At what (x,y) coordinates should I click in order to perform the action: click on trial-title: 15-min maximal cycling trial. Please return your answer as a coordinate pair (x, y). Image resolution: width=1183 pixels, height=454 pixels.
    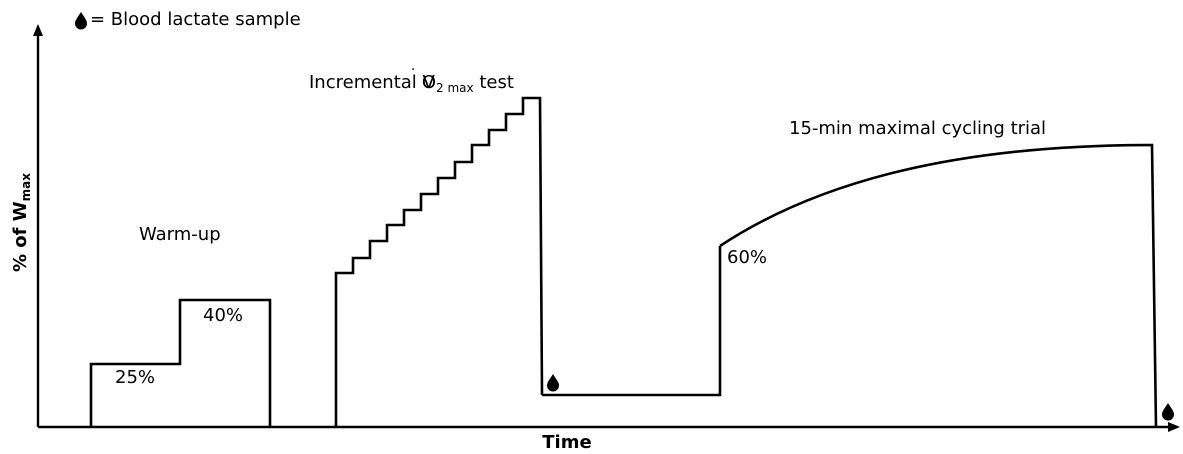
    Looking at the image, I should click on (917, 128).